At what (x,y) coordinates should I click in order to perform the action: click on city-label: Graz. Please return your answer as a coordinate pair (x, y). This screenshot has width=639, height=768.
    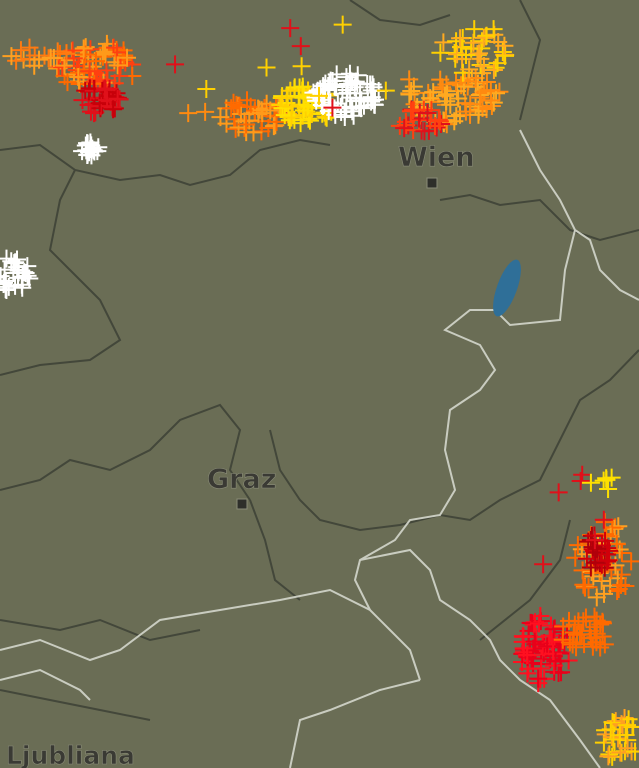
    Looking at the image, I should click on (241, 479).